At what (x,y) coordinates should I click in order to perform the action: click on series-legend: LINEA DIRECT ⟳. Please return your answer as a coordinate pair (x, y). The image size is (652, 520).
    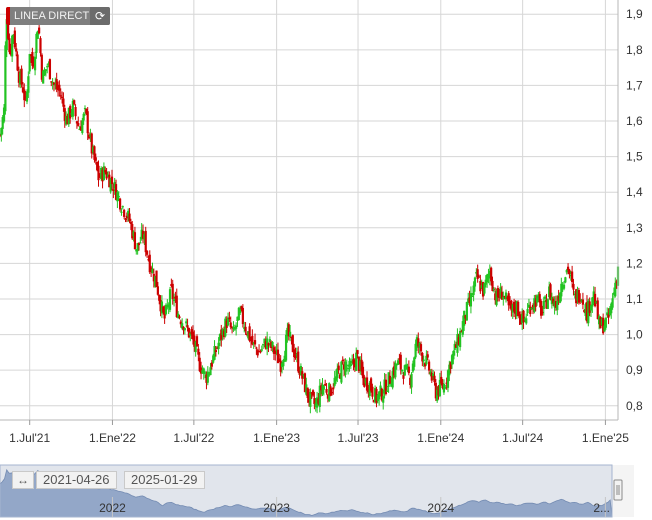
    Looking at the image, I should click on (58, 16).